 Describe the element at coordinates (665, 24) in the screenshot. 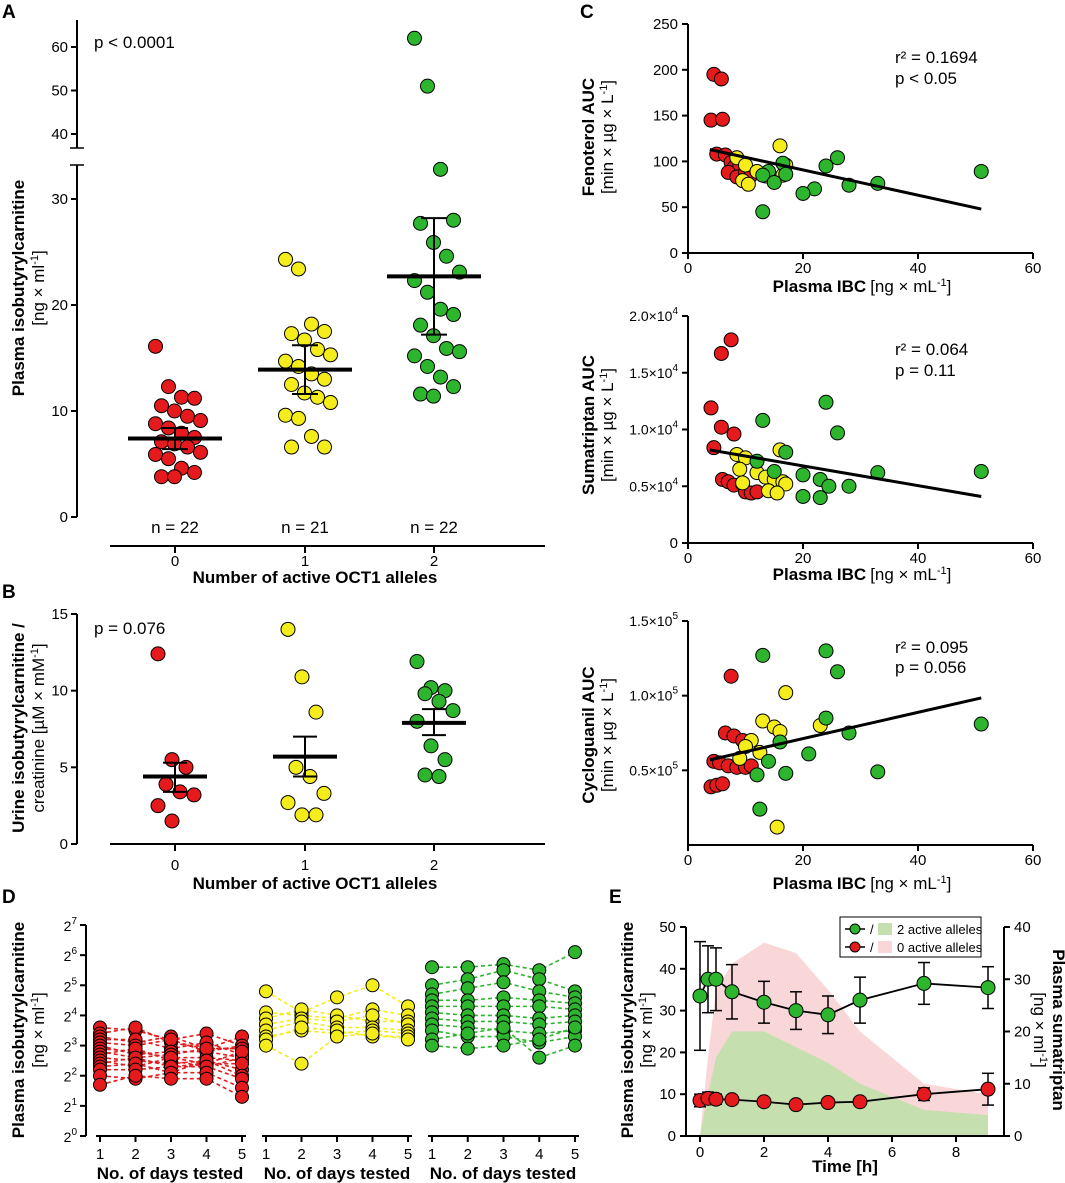

I see `panel-c1-y-tick-label: 250` at that location.